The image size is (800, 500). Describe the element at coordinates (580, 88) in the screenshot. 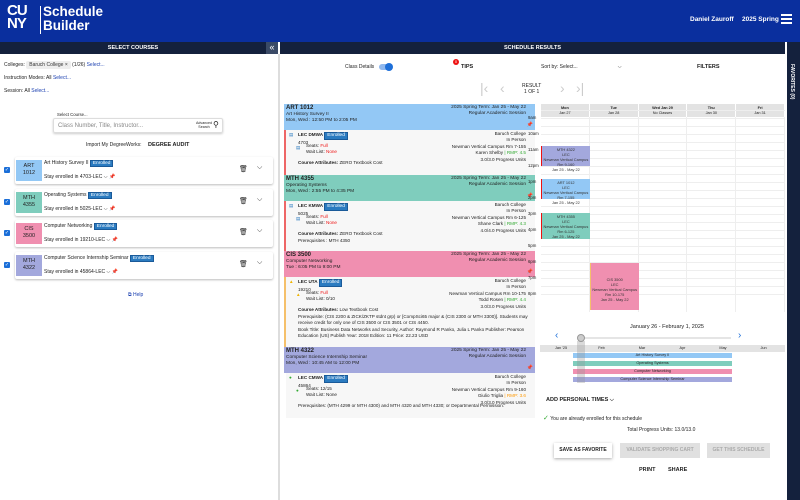

I see `last-result-icon: ›|` at that location.